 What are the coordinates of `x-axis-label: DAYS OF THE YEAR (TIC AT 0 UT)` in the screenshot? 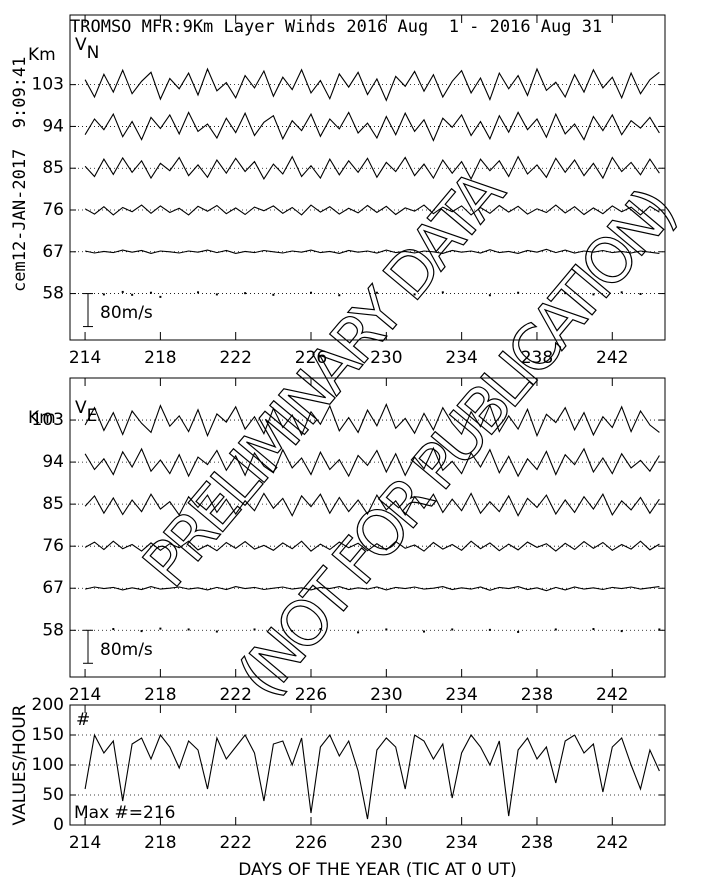 It's located at (377, 868).